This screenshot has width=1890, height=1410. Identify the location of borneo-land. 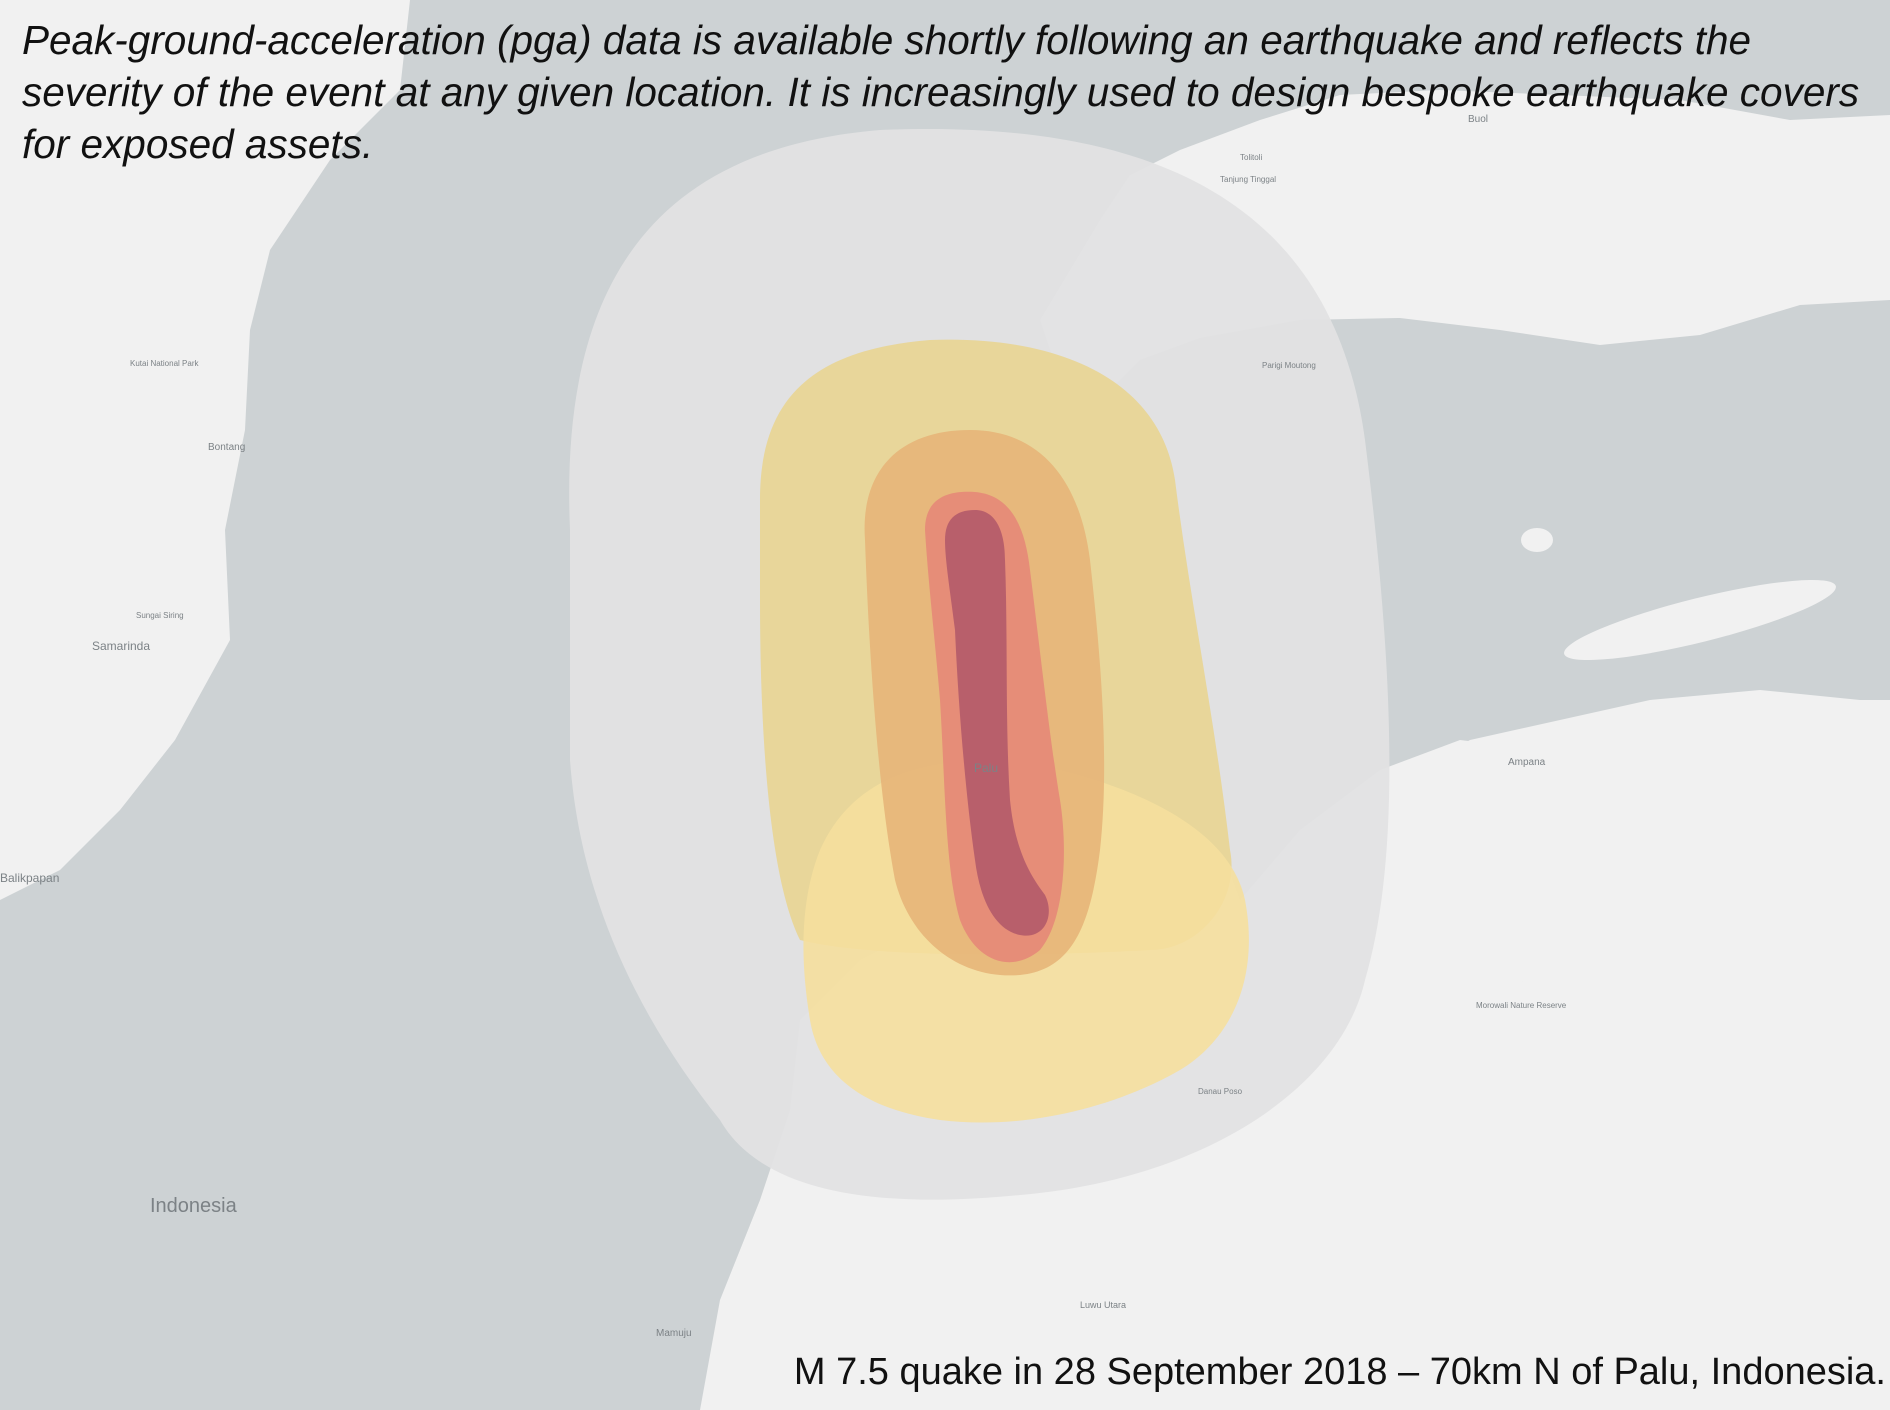
(205, 450).